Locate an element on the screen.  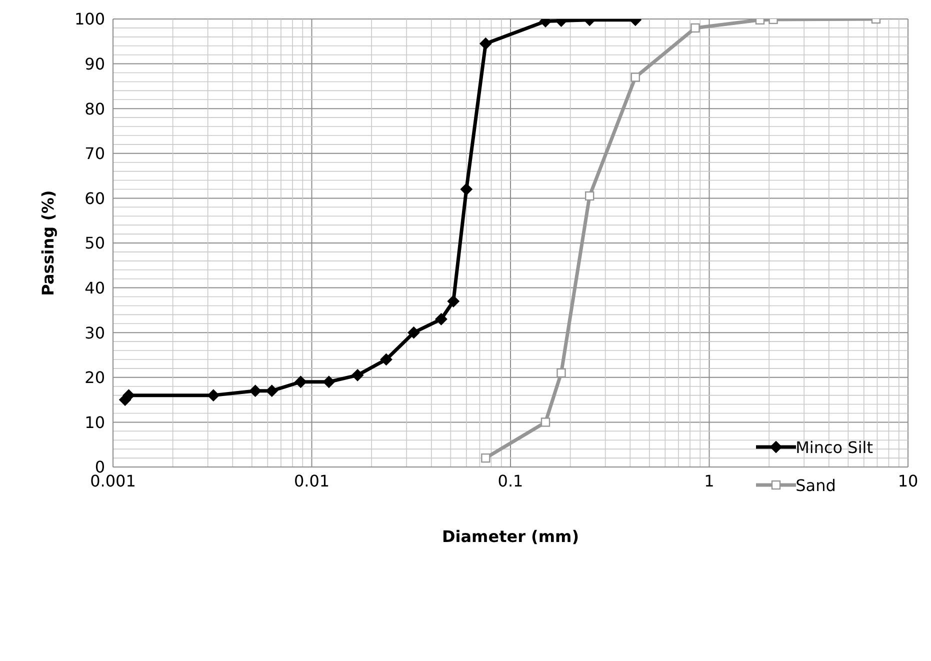
legend-label: Minco Silt is located at coordinates (834, 447).